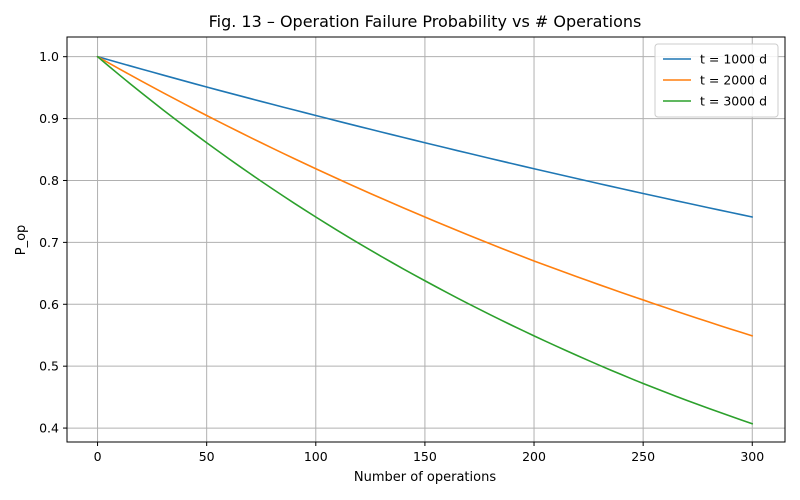 The height and width of the screenshot is (500, 800). What do you see at coordinates (733, 80) in the screenshot?
I see `legend-label: t = 2000 d` at bounding box center [733, 80].